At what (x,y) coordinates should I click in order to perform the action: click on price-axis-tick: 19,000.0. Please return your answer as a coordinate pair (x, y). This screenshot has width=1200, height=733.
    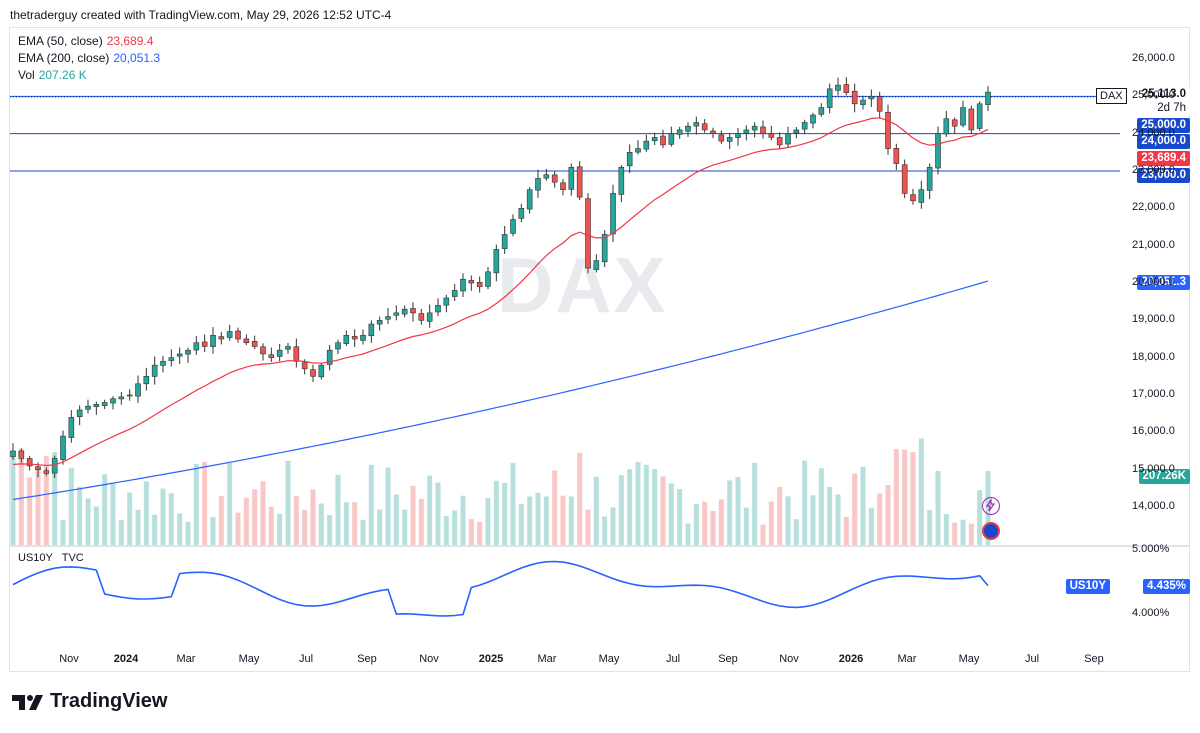
    Looking at the image, I should click on (1153, 319).